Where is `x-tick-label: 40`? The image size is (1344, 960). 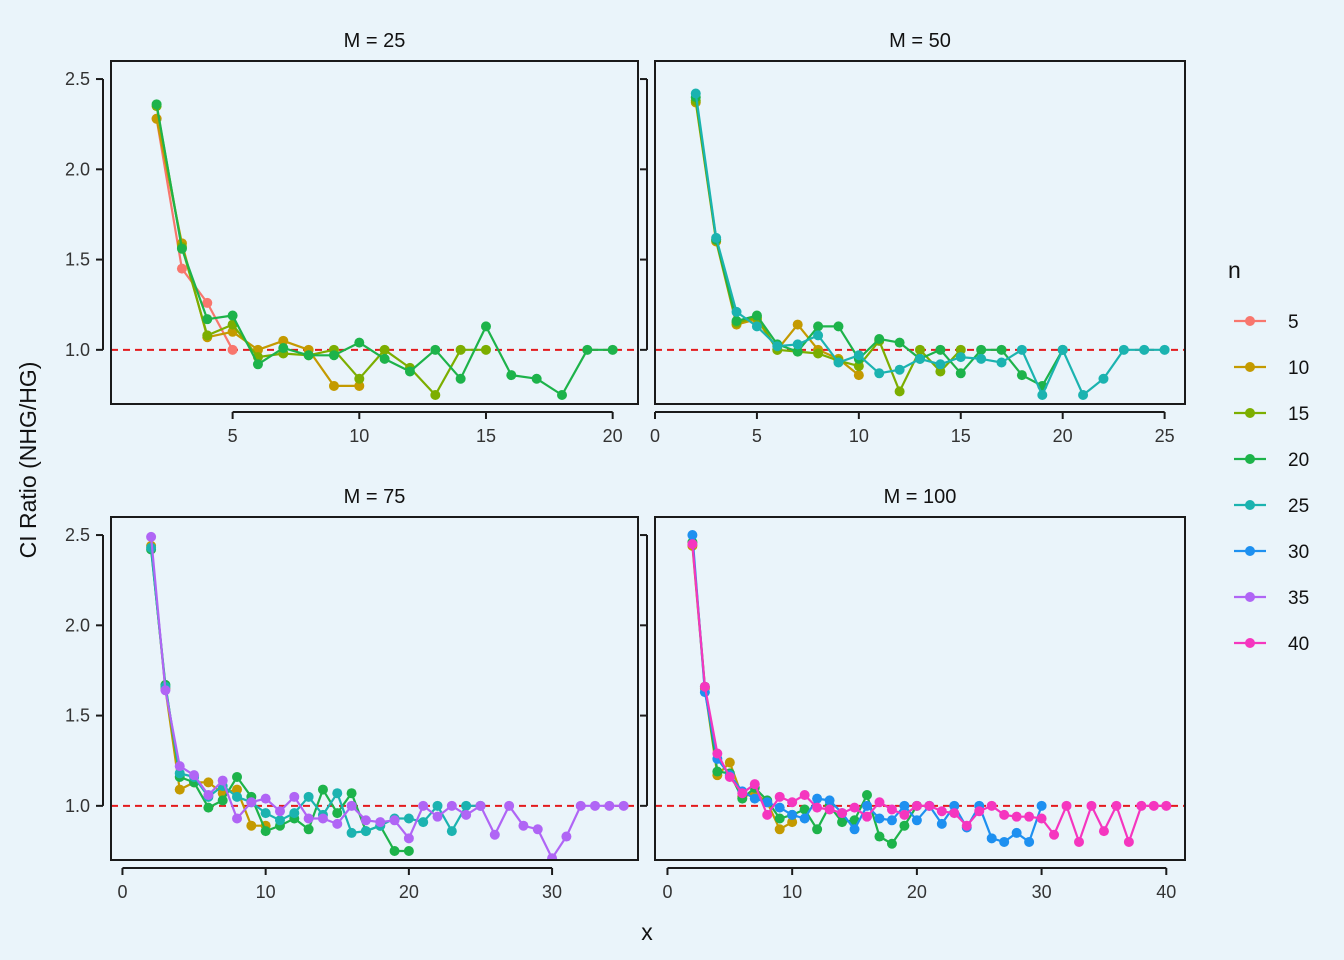 x-tick-label: 40 is located at coordinates (1166, 892).